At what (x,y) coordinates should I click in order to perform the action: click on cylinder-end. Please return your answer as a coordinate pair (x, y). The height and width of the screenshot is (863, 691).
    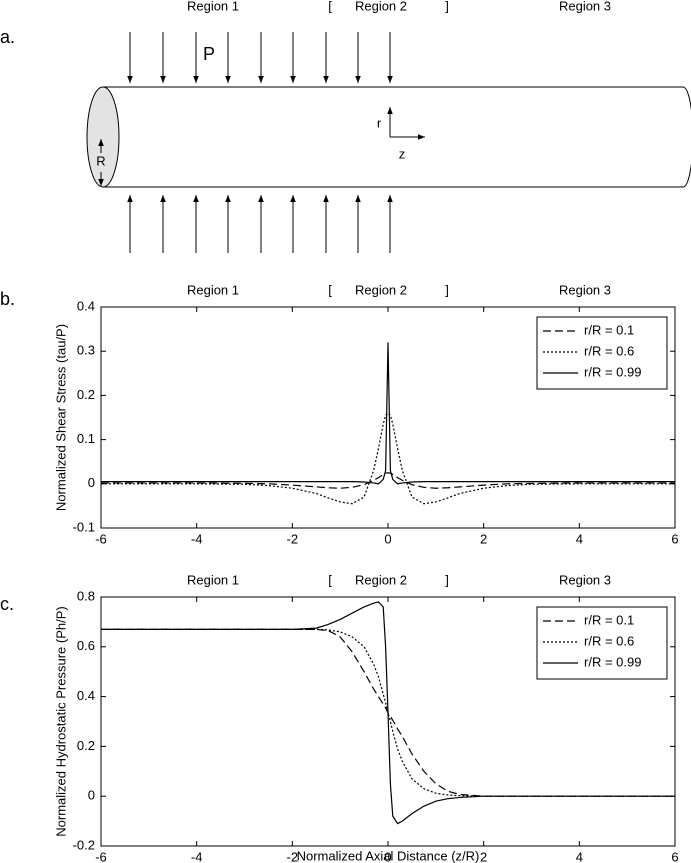
    Looking at the image, I should click on (686, 137).